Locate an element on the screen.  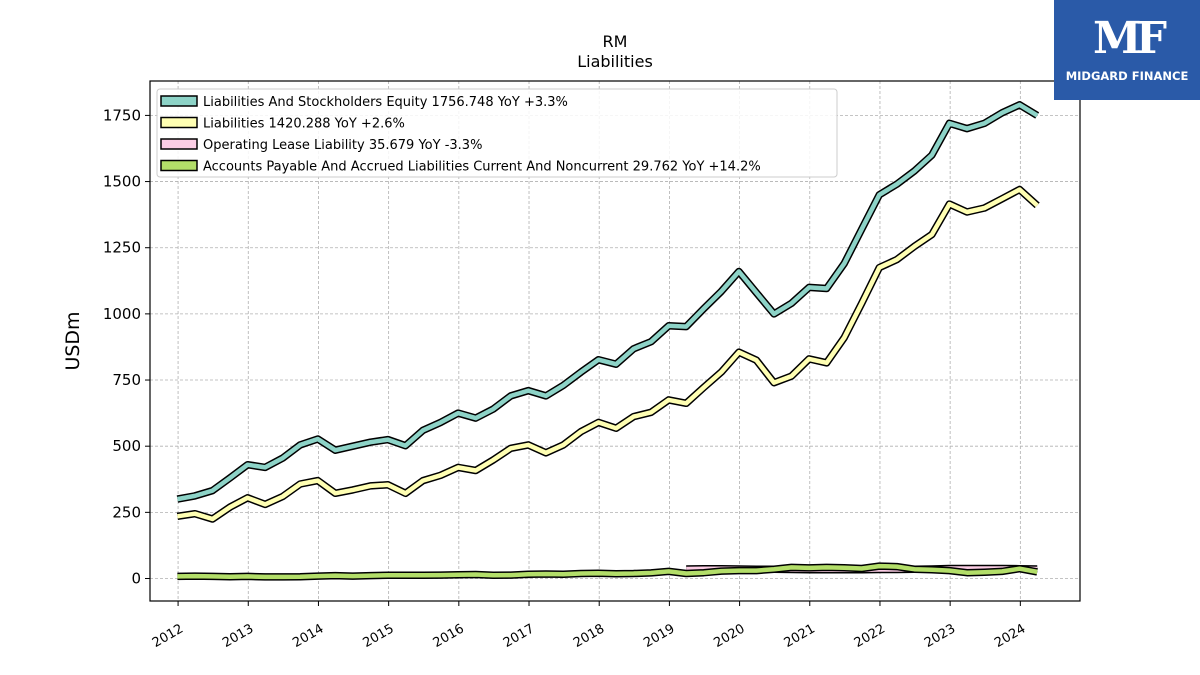
logo-mark: MF is located at coordinates (1130, 38).